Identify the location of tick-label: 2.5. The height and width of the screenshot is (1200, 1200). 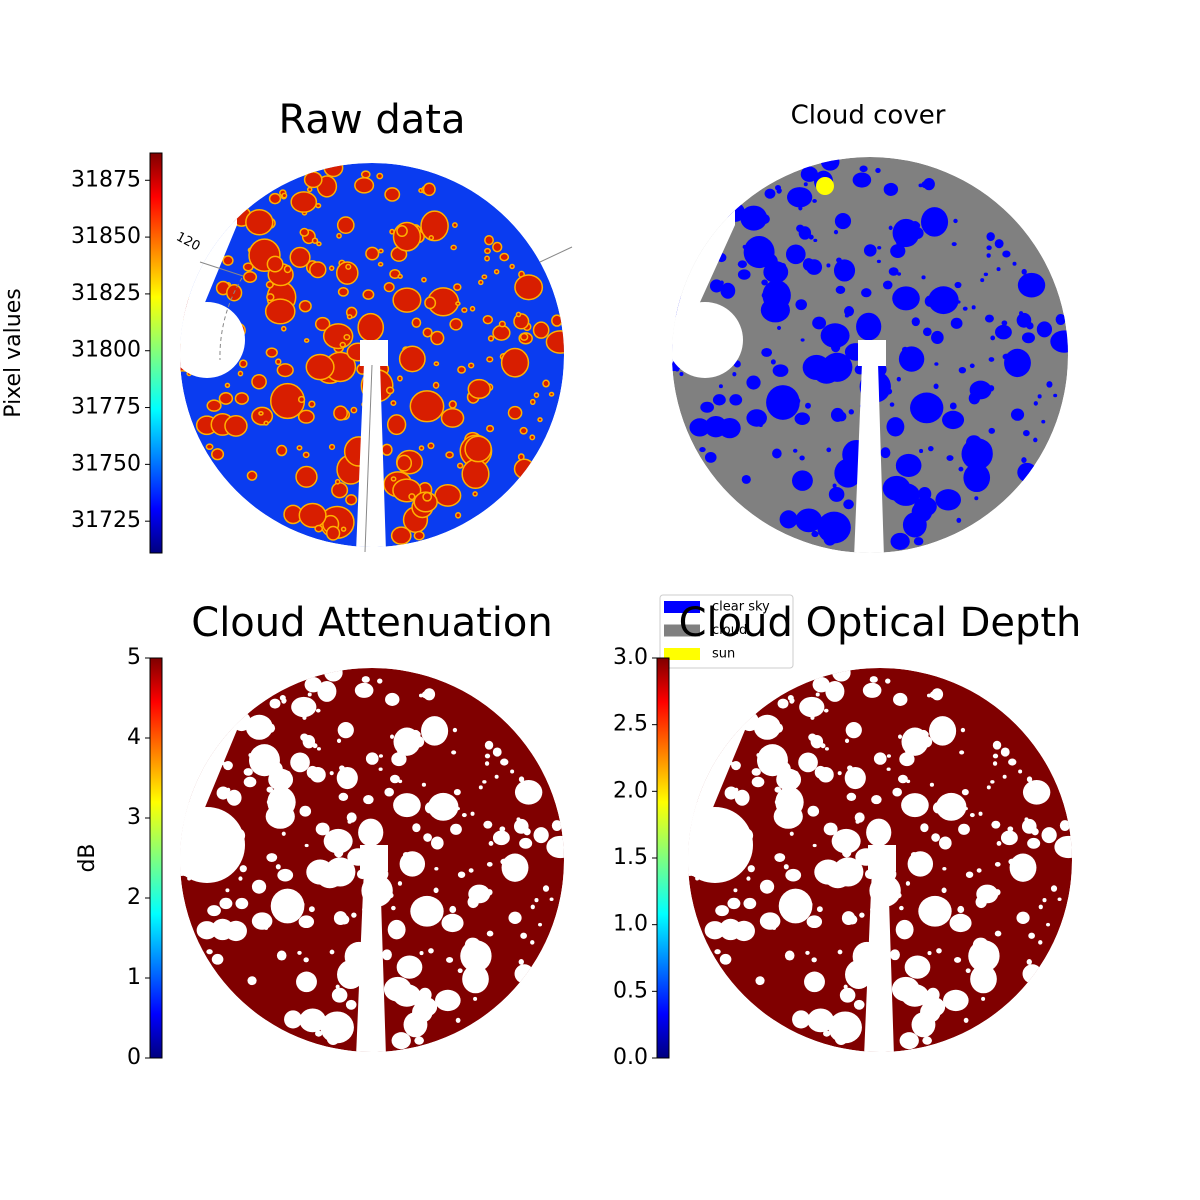
(630, 724).